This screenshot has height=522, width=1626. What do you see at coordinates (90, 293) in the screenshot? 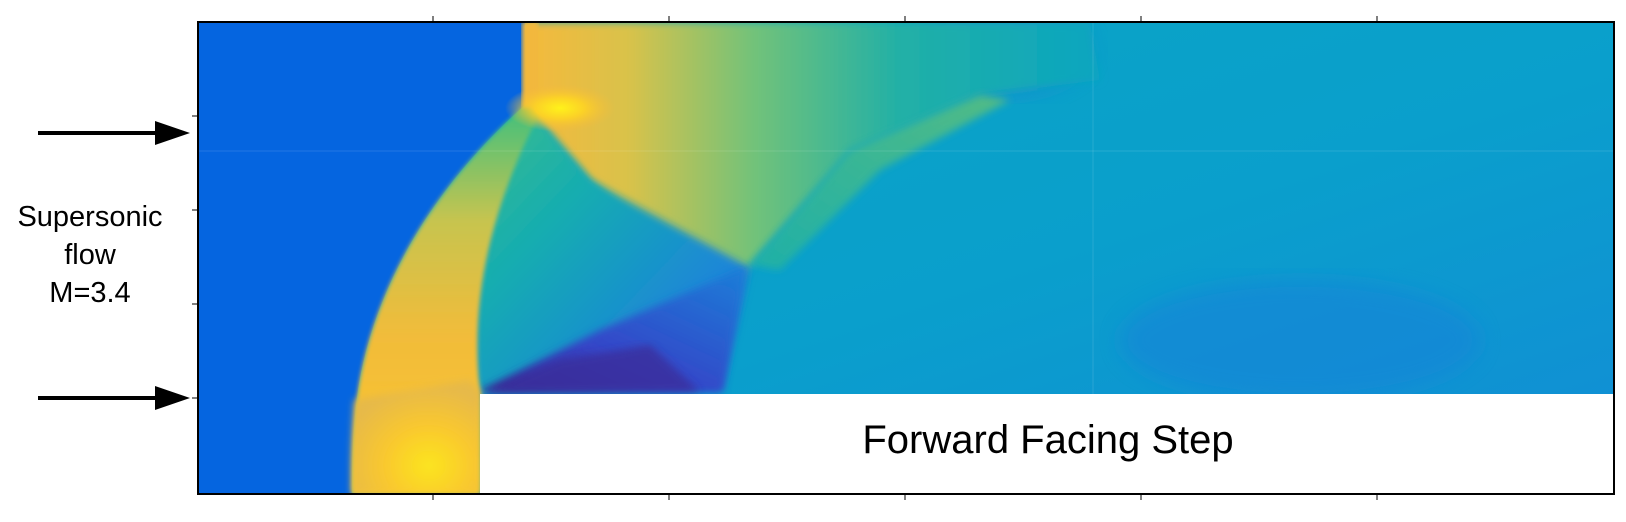
I see `inflow-label-line3: M=3.4` at bounding box center [90, 293].